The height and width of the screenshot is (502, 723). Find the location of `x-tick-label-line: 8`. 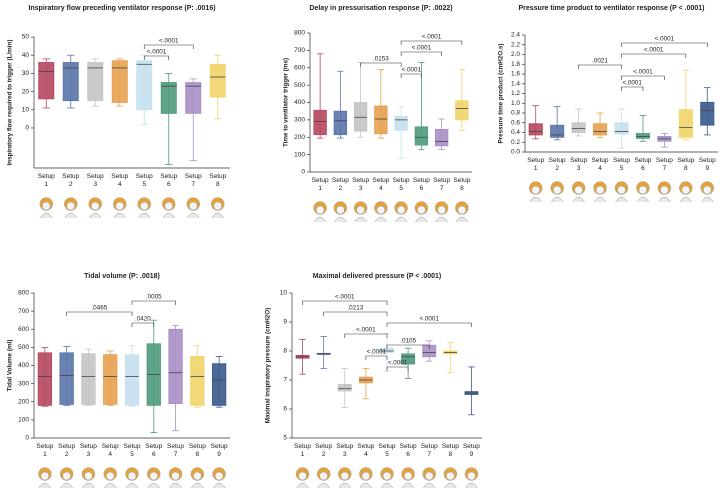

x-tick-label-line: 8 is located at coordinates (686, 168).